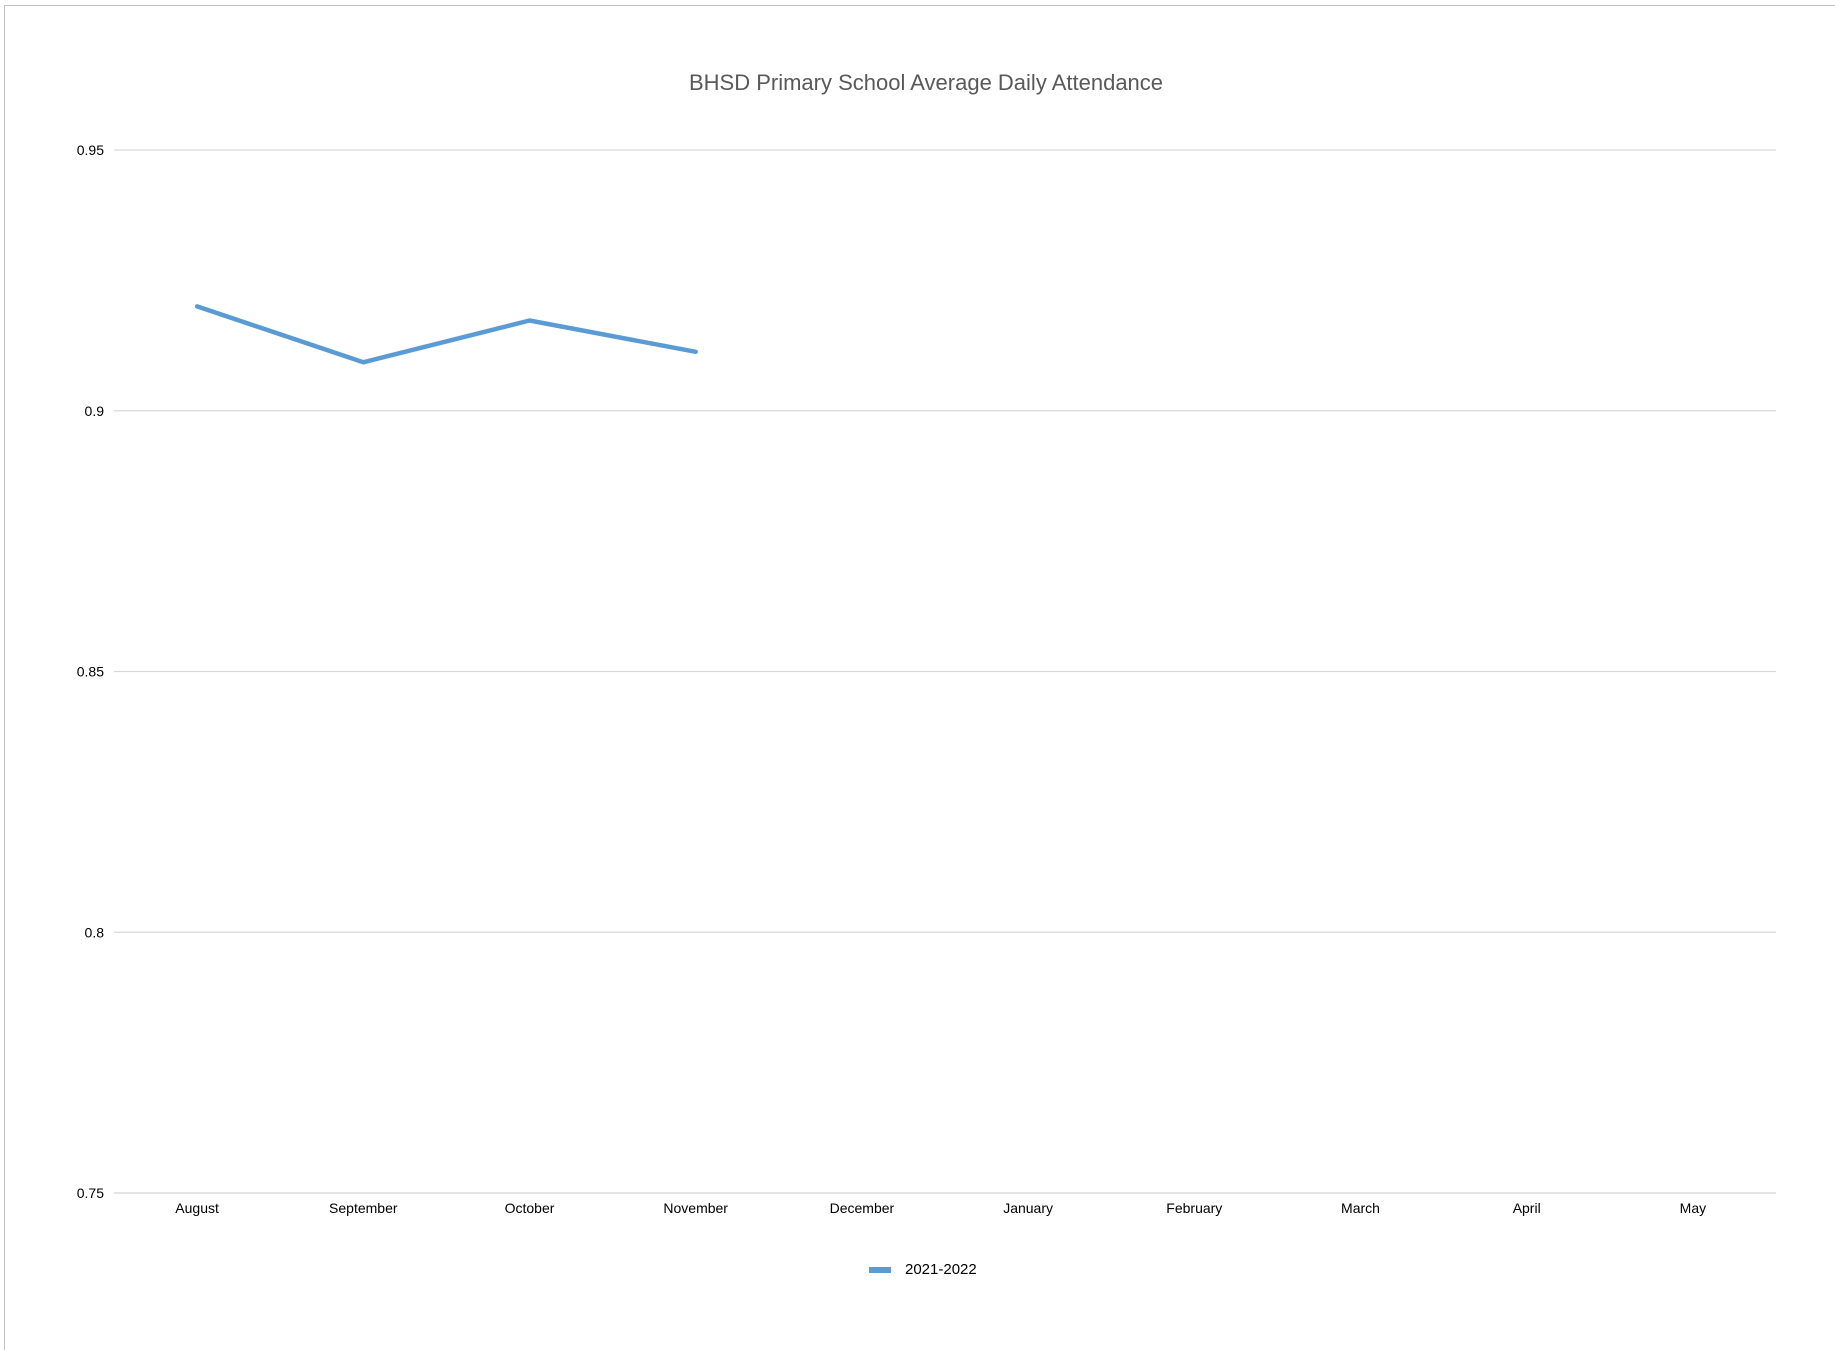 Image resolution: width=1835 pixels, height=1350 pixels. What do you see at coordinates (363, 1208) in the screenshot?
I see `x-tick-label: September` at bounding box center [363, 1208].